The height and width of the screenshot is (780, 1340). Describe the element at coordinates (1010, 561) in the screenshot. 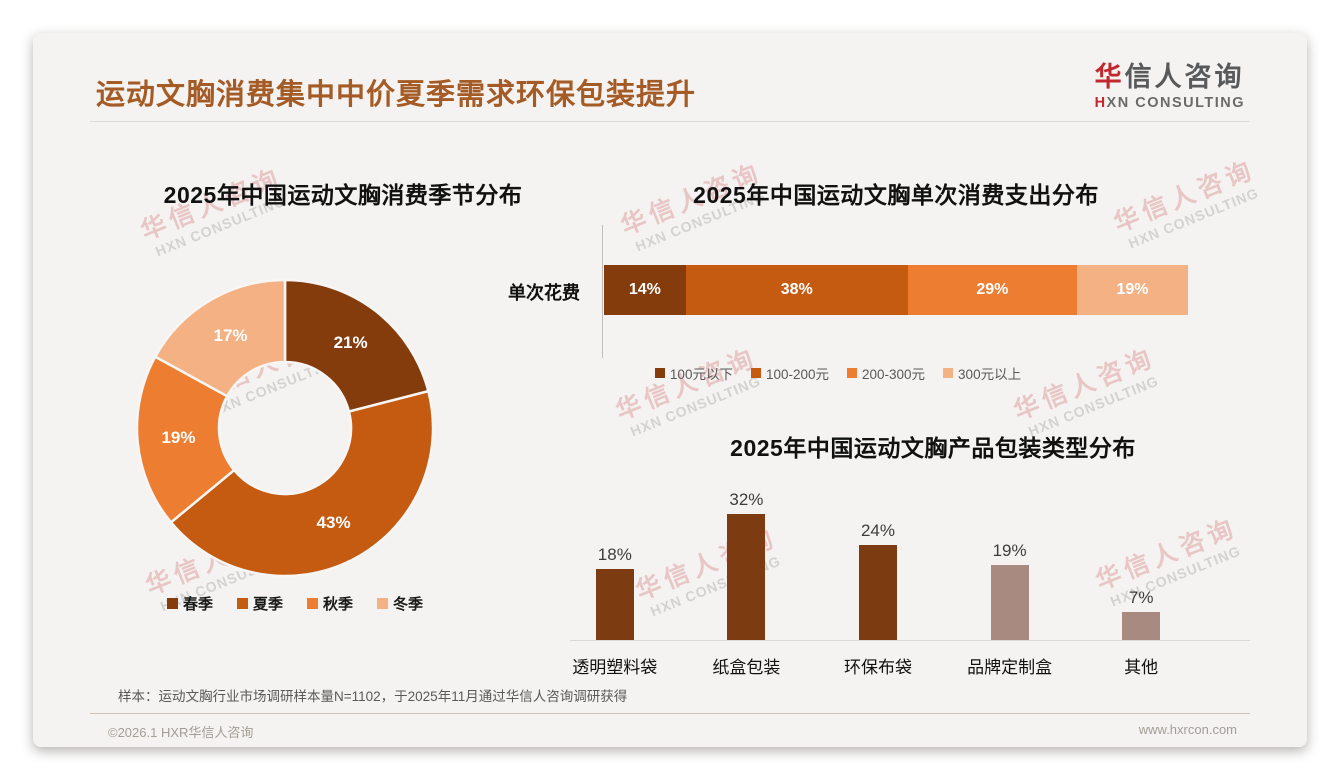

I see `bar-cell-品牌定制盒: 19%` at that location.